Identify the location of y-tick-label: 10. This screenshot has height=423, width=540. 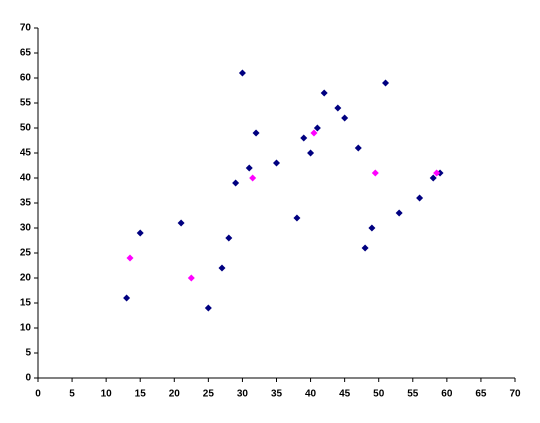
(26, 328).